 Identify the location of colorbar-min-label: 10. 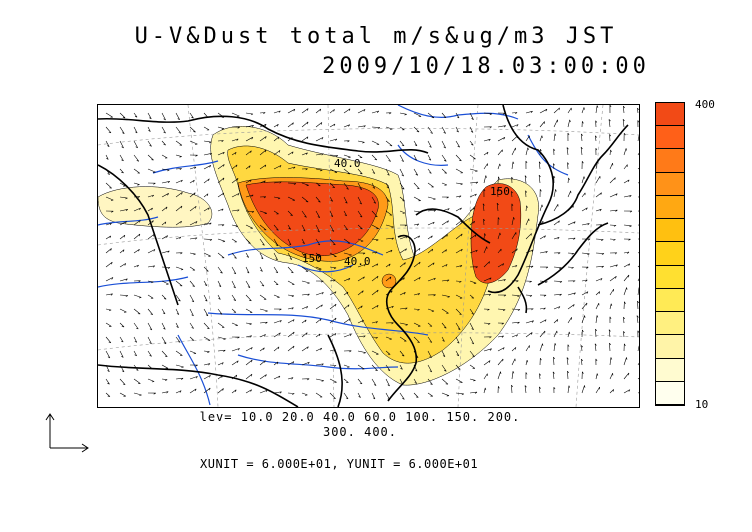
(702, 404).